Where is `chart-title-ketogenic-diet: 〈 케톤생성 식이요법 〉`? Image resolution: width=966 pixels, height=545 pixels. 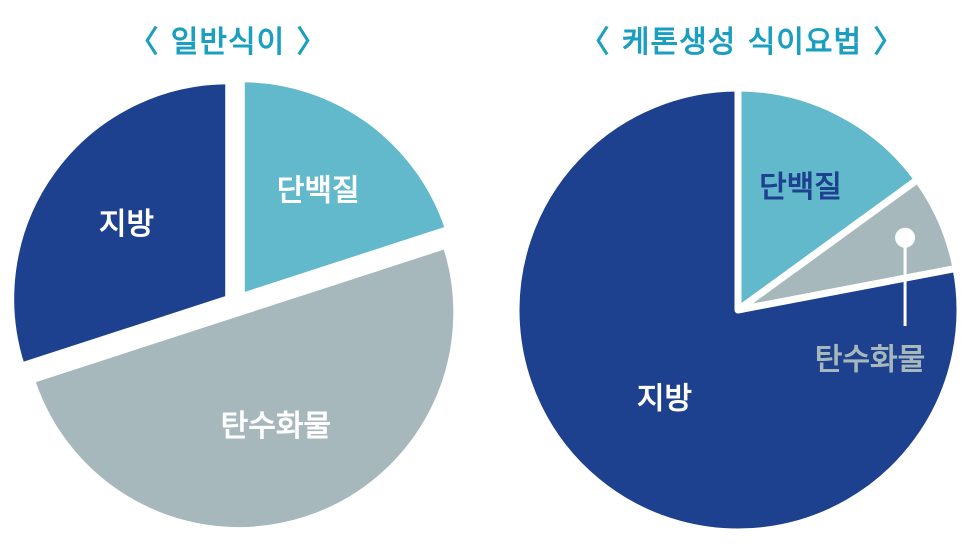 chart-title-ketogenic-diet: 〈 케톤생성 식이요법 〉 is located at coordinates (741, 42).